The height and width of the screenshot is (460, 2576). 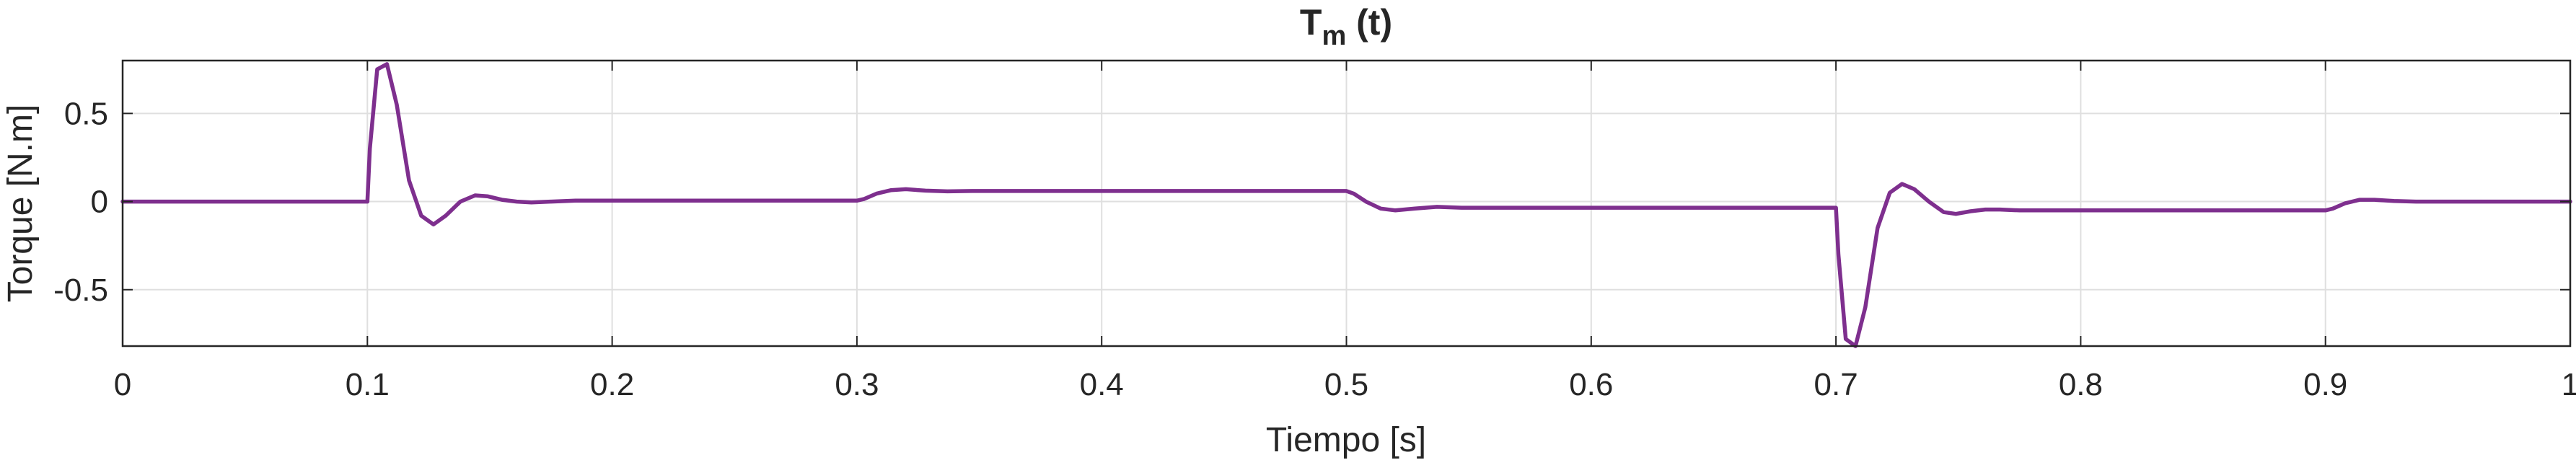 I want to click on x-tick-label: 0.4, so click(x=1102, y=384).